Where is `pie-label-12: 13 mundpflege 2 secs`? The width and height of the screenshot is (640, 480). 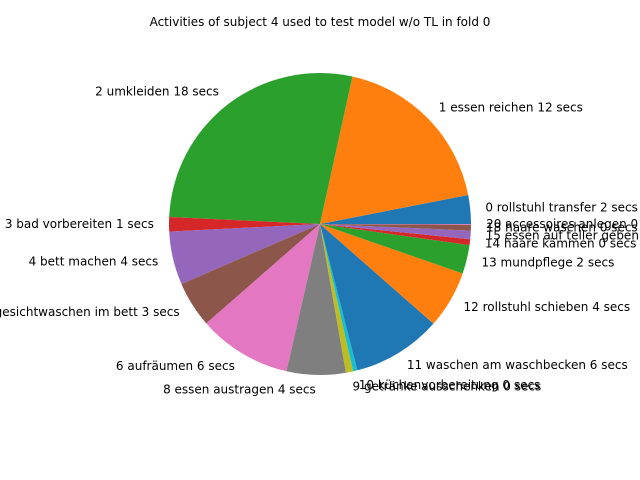
pie-label-12: 13 mundpflege 2 secs is located at coordinates (547, 263).